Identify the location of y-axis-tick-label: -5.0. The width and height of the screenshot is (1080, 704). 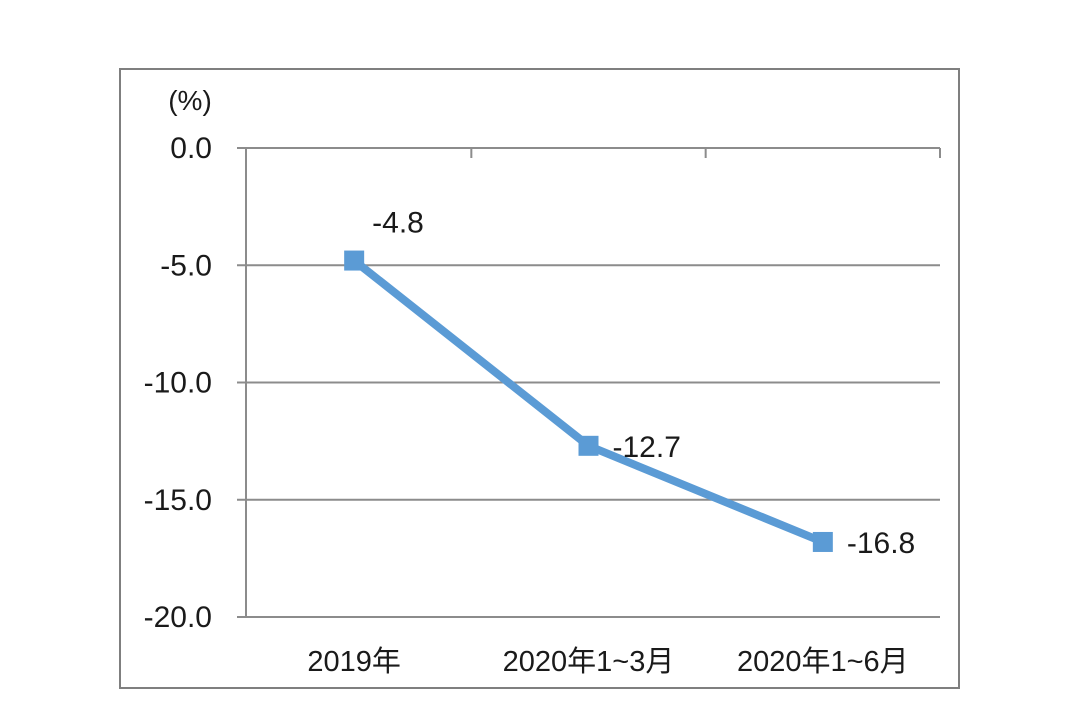
(186, 265).